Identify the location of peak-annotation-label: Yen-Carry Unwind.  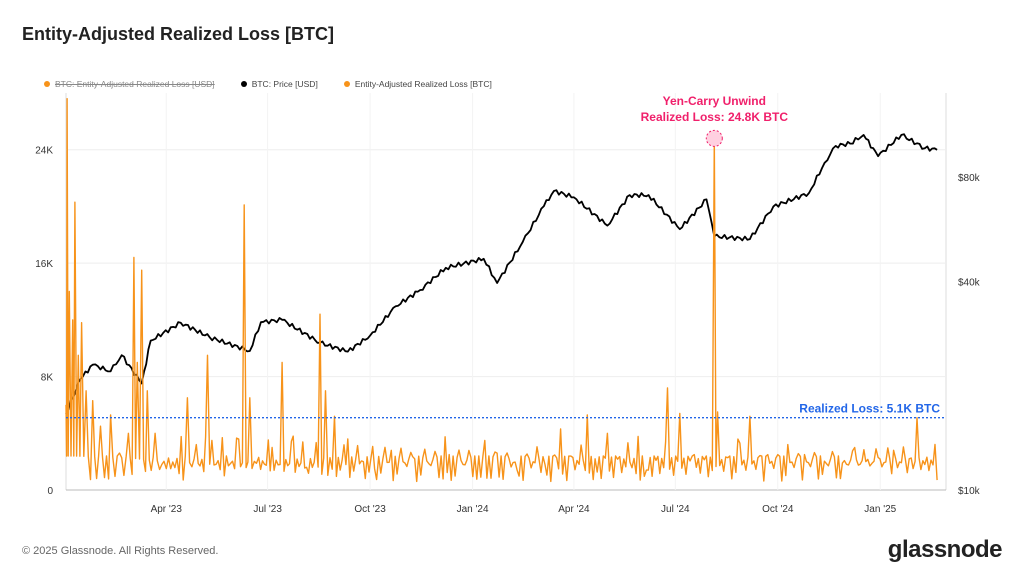
(714, 101).